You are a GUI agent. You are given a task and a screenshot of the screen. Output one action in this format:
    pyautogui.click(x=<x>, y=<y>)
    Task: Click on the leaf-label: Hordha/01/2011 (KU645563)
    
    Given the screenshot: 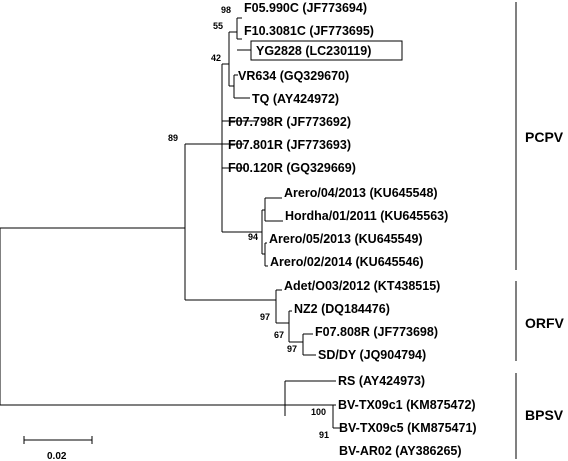 What is the action you would take?
    pyautogui.click(x=366, y=216)
    